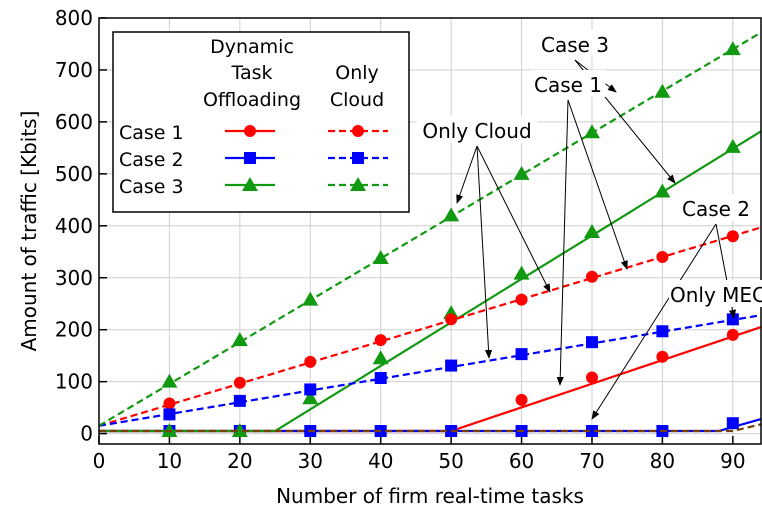 Image resolution: width=762 pixels, height=511 pixels. I want to click on annotation-label: Case 2, so click(716, 209).